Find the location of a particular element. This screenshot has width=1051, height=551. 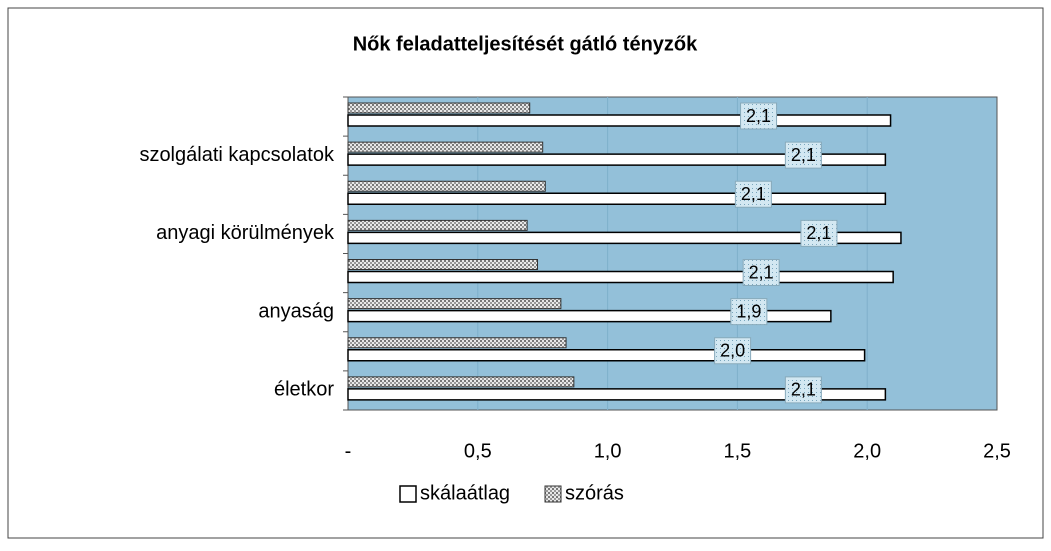

x-tick-label: 1,5 is located at coordinates (737, 451).